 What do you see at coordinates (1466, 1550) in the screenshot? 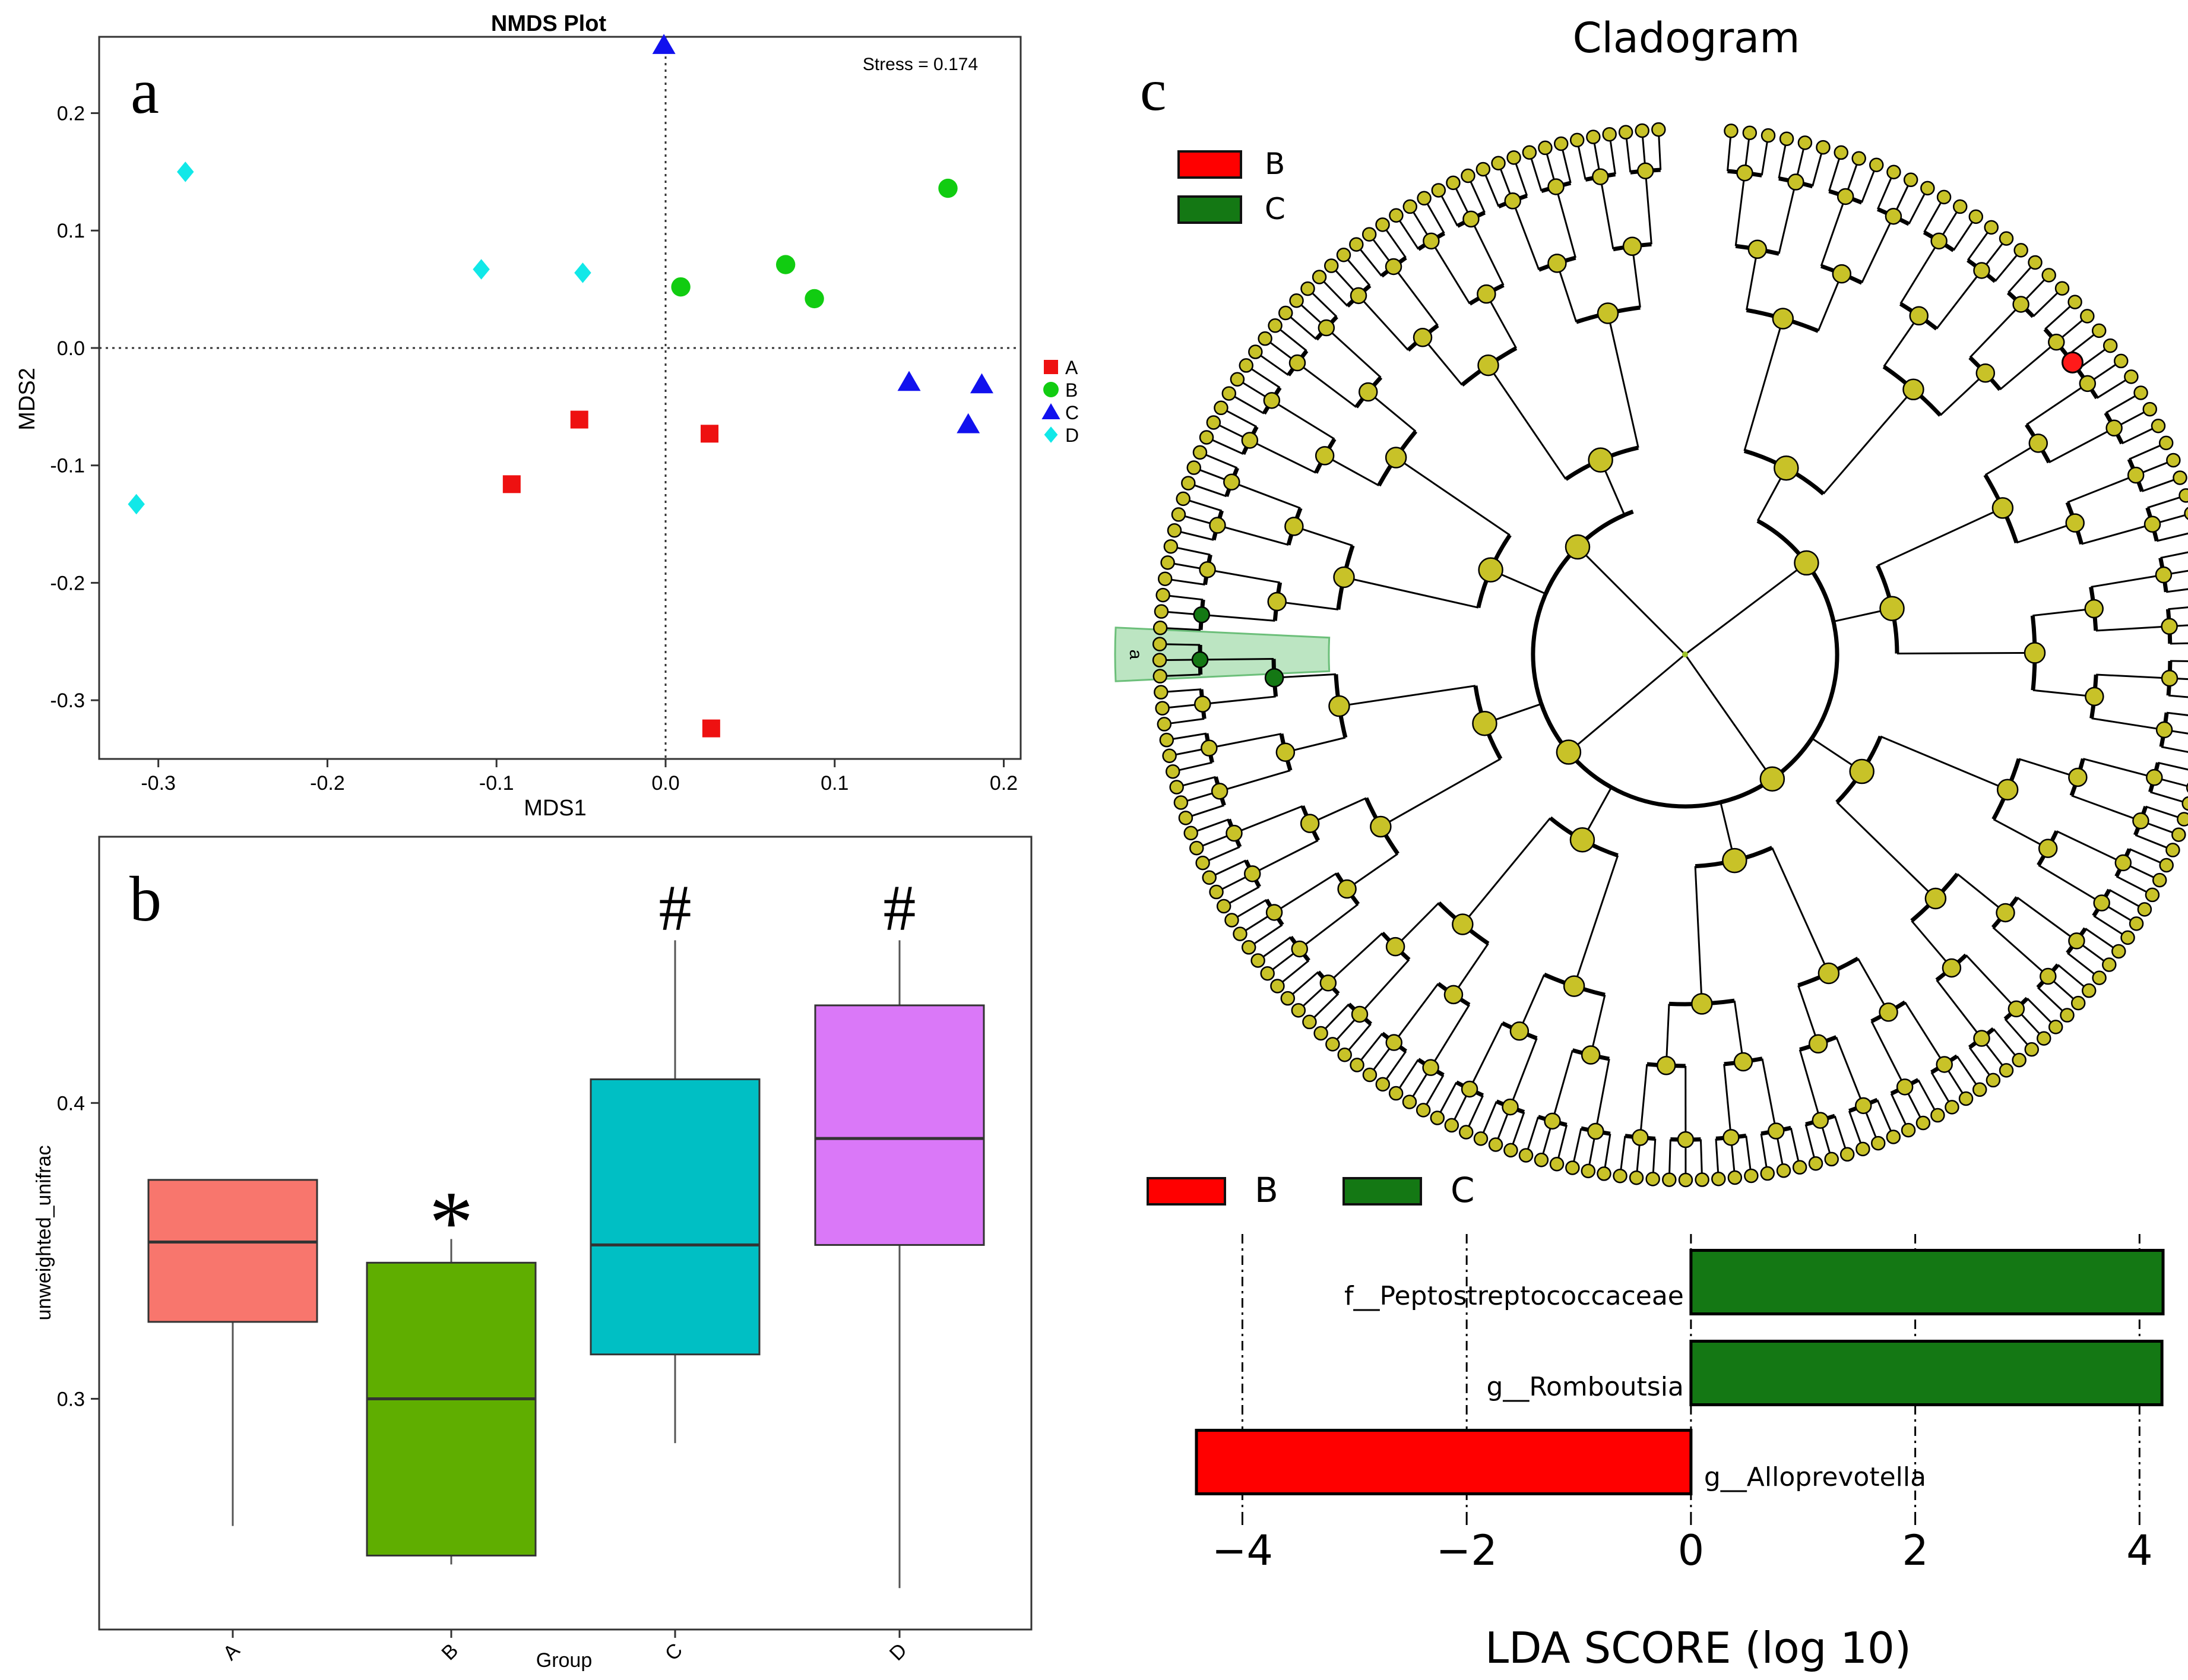
I see `lda-x-tick-label: −2` at bounding box center [1466, 1550].